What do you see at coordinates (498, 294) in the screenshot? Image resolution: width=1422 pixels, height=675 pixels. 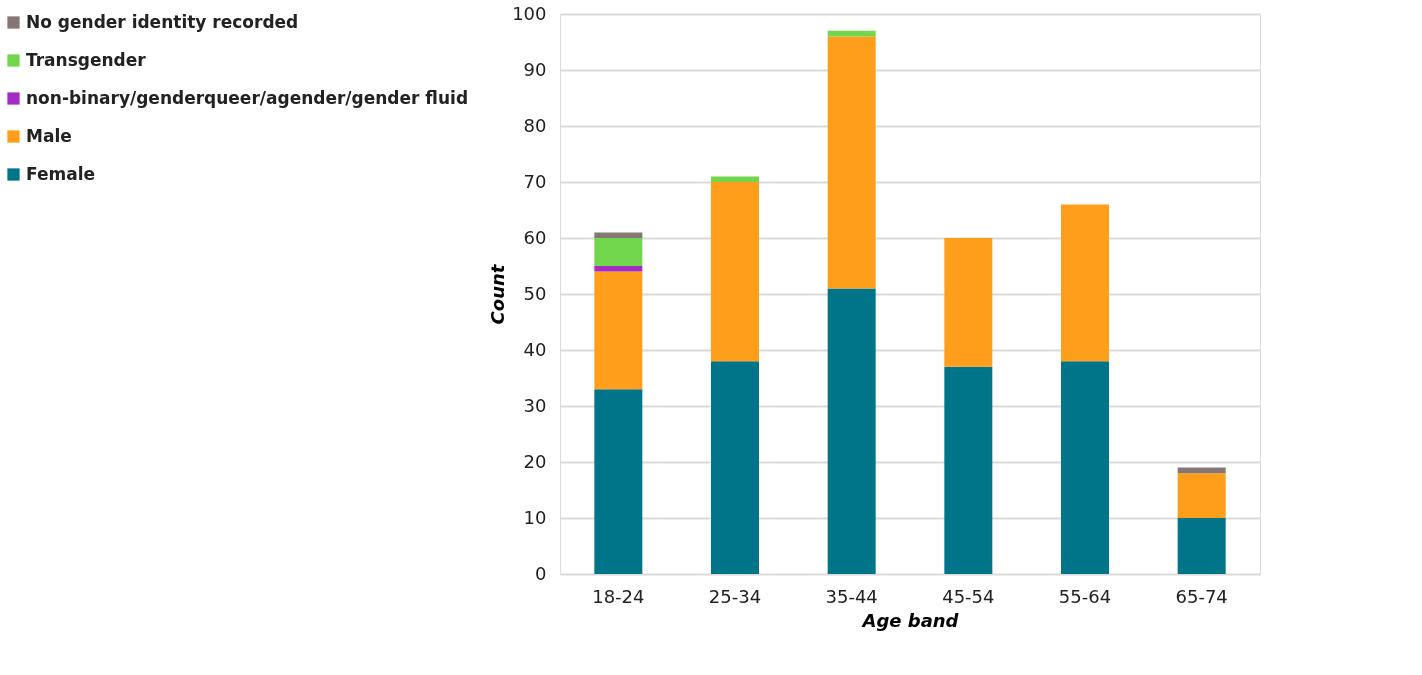 I see `y-axis-title: Count` at bounding box center [498, 294].